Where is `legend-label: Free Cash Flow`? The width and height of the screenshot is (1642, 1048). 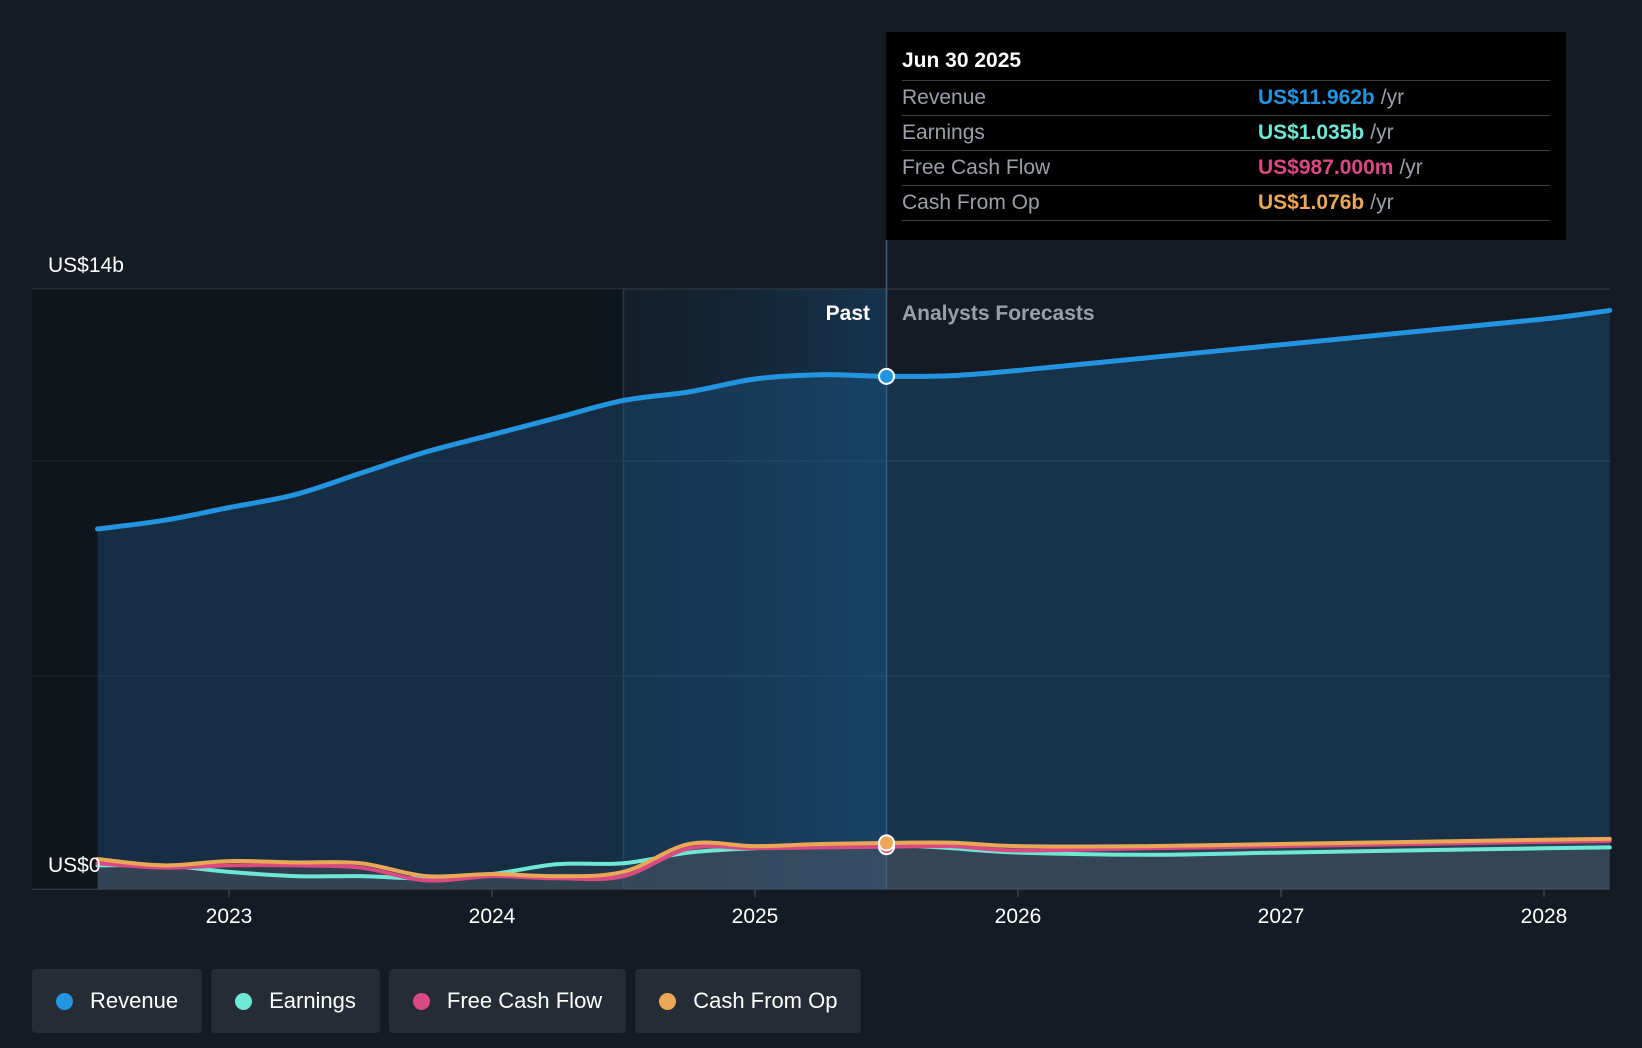 legend-label: Free Cash Flow is located at coordinates (524, 1000).